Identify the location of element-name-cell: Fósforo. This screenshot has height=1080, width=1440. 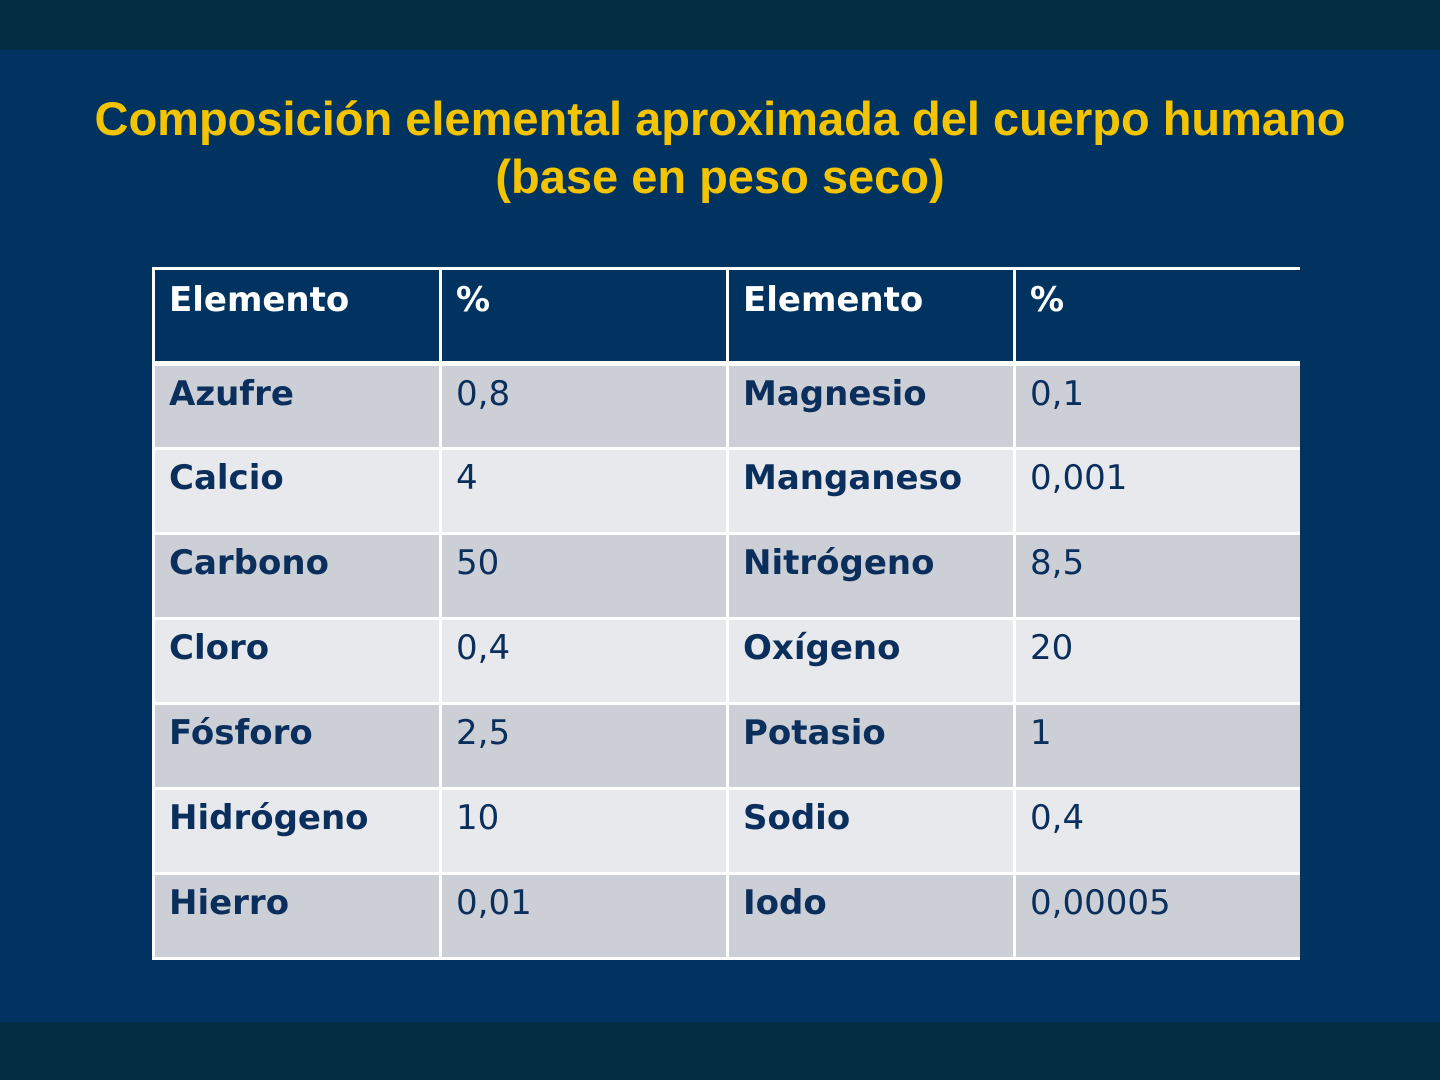
(297, 746).